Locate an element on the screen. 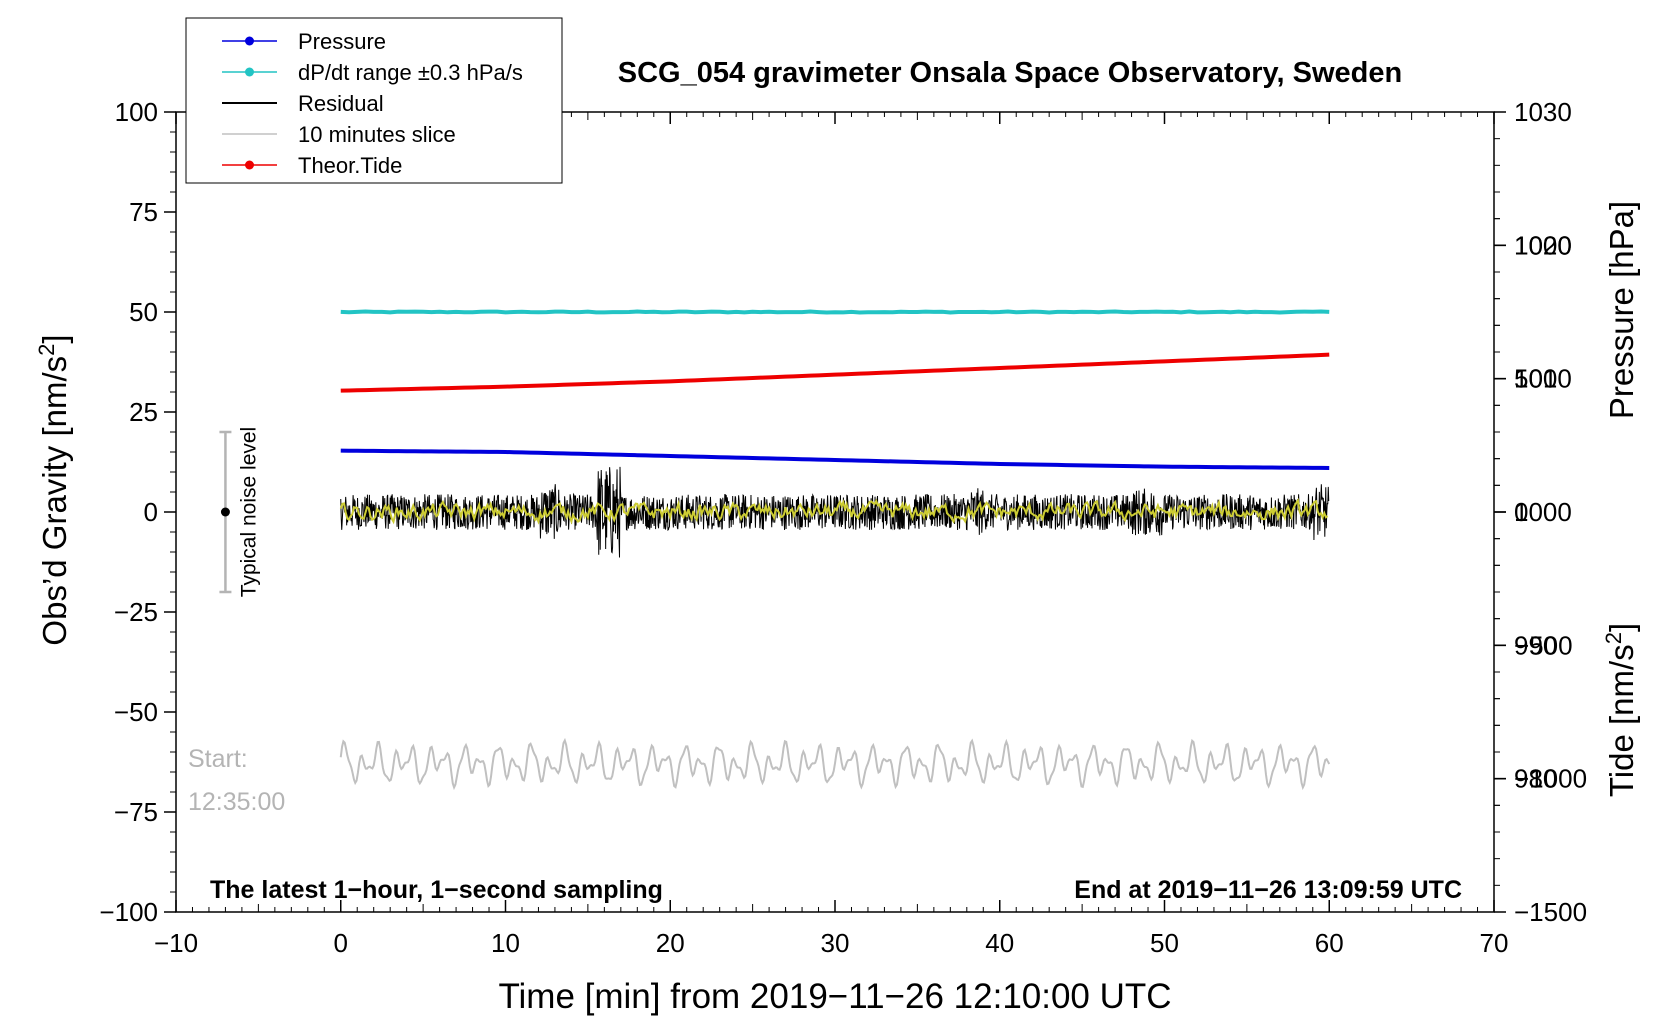  x-tick-label: 50 is located at coordinates (1164, 943).